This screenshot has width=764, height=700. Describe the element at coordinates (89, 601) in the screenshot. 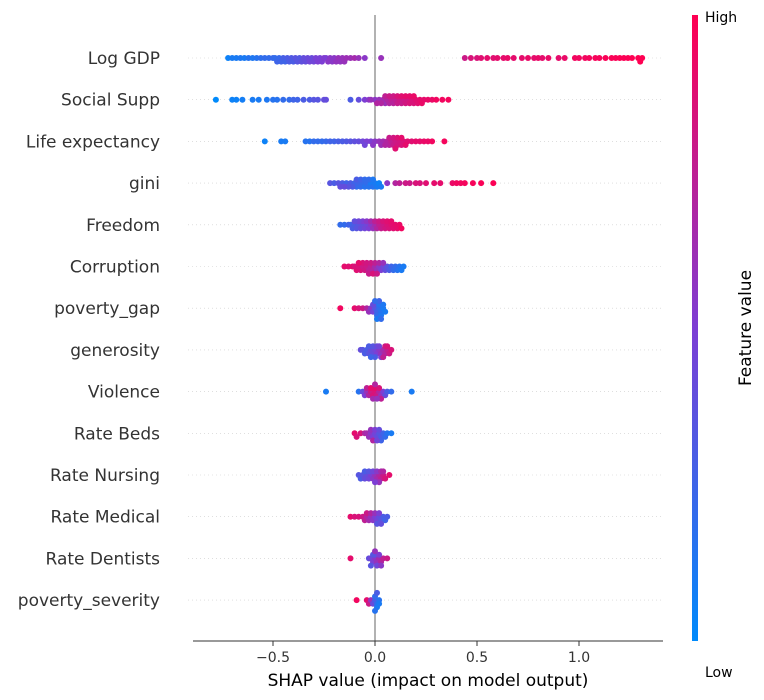

I see `feature-label: poverty_severity` at that location.